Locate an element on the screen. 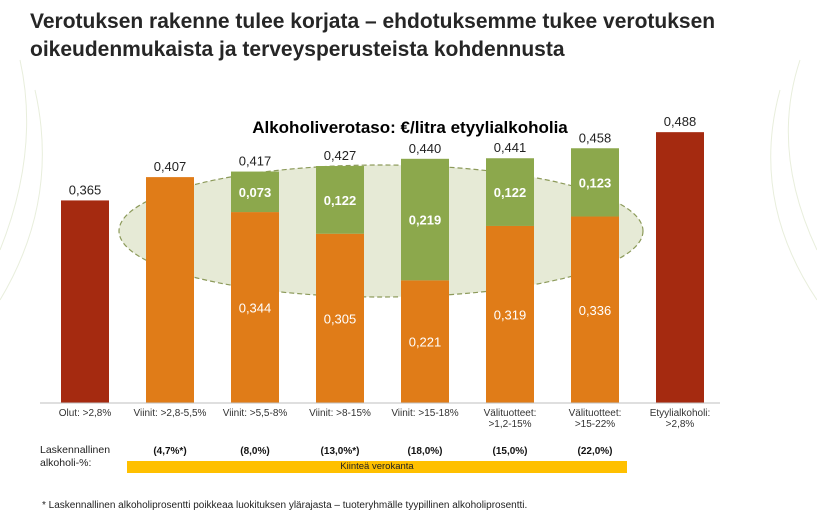 The height and width of the screenshot is (524, 817). alcohol-pct-row-label: Laskennallinen alkoholi-%: is located at coordinates (75, 456).